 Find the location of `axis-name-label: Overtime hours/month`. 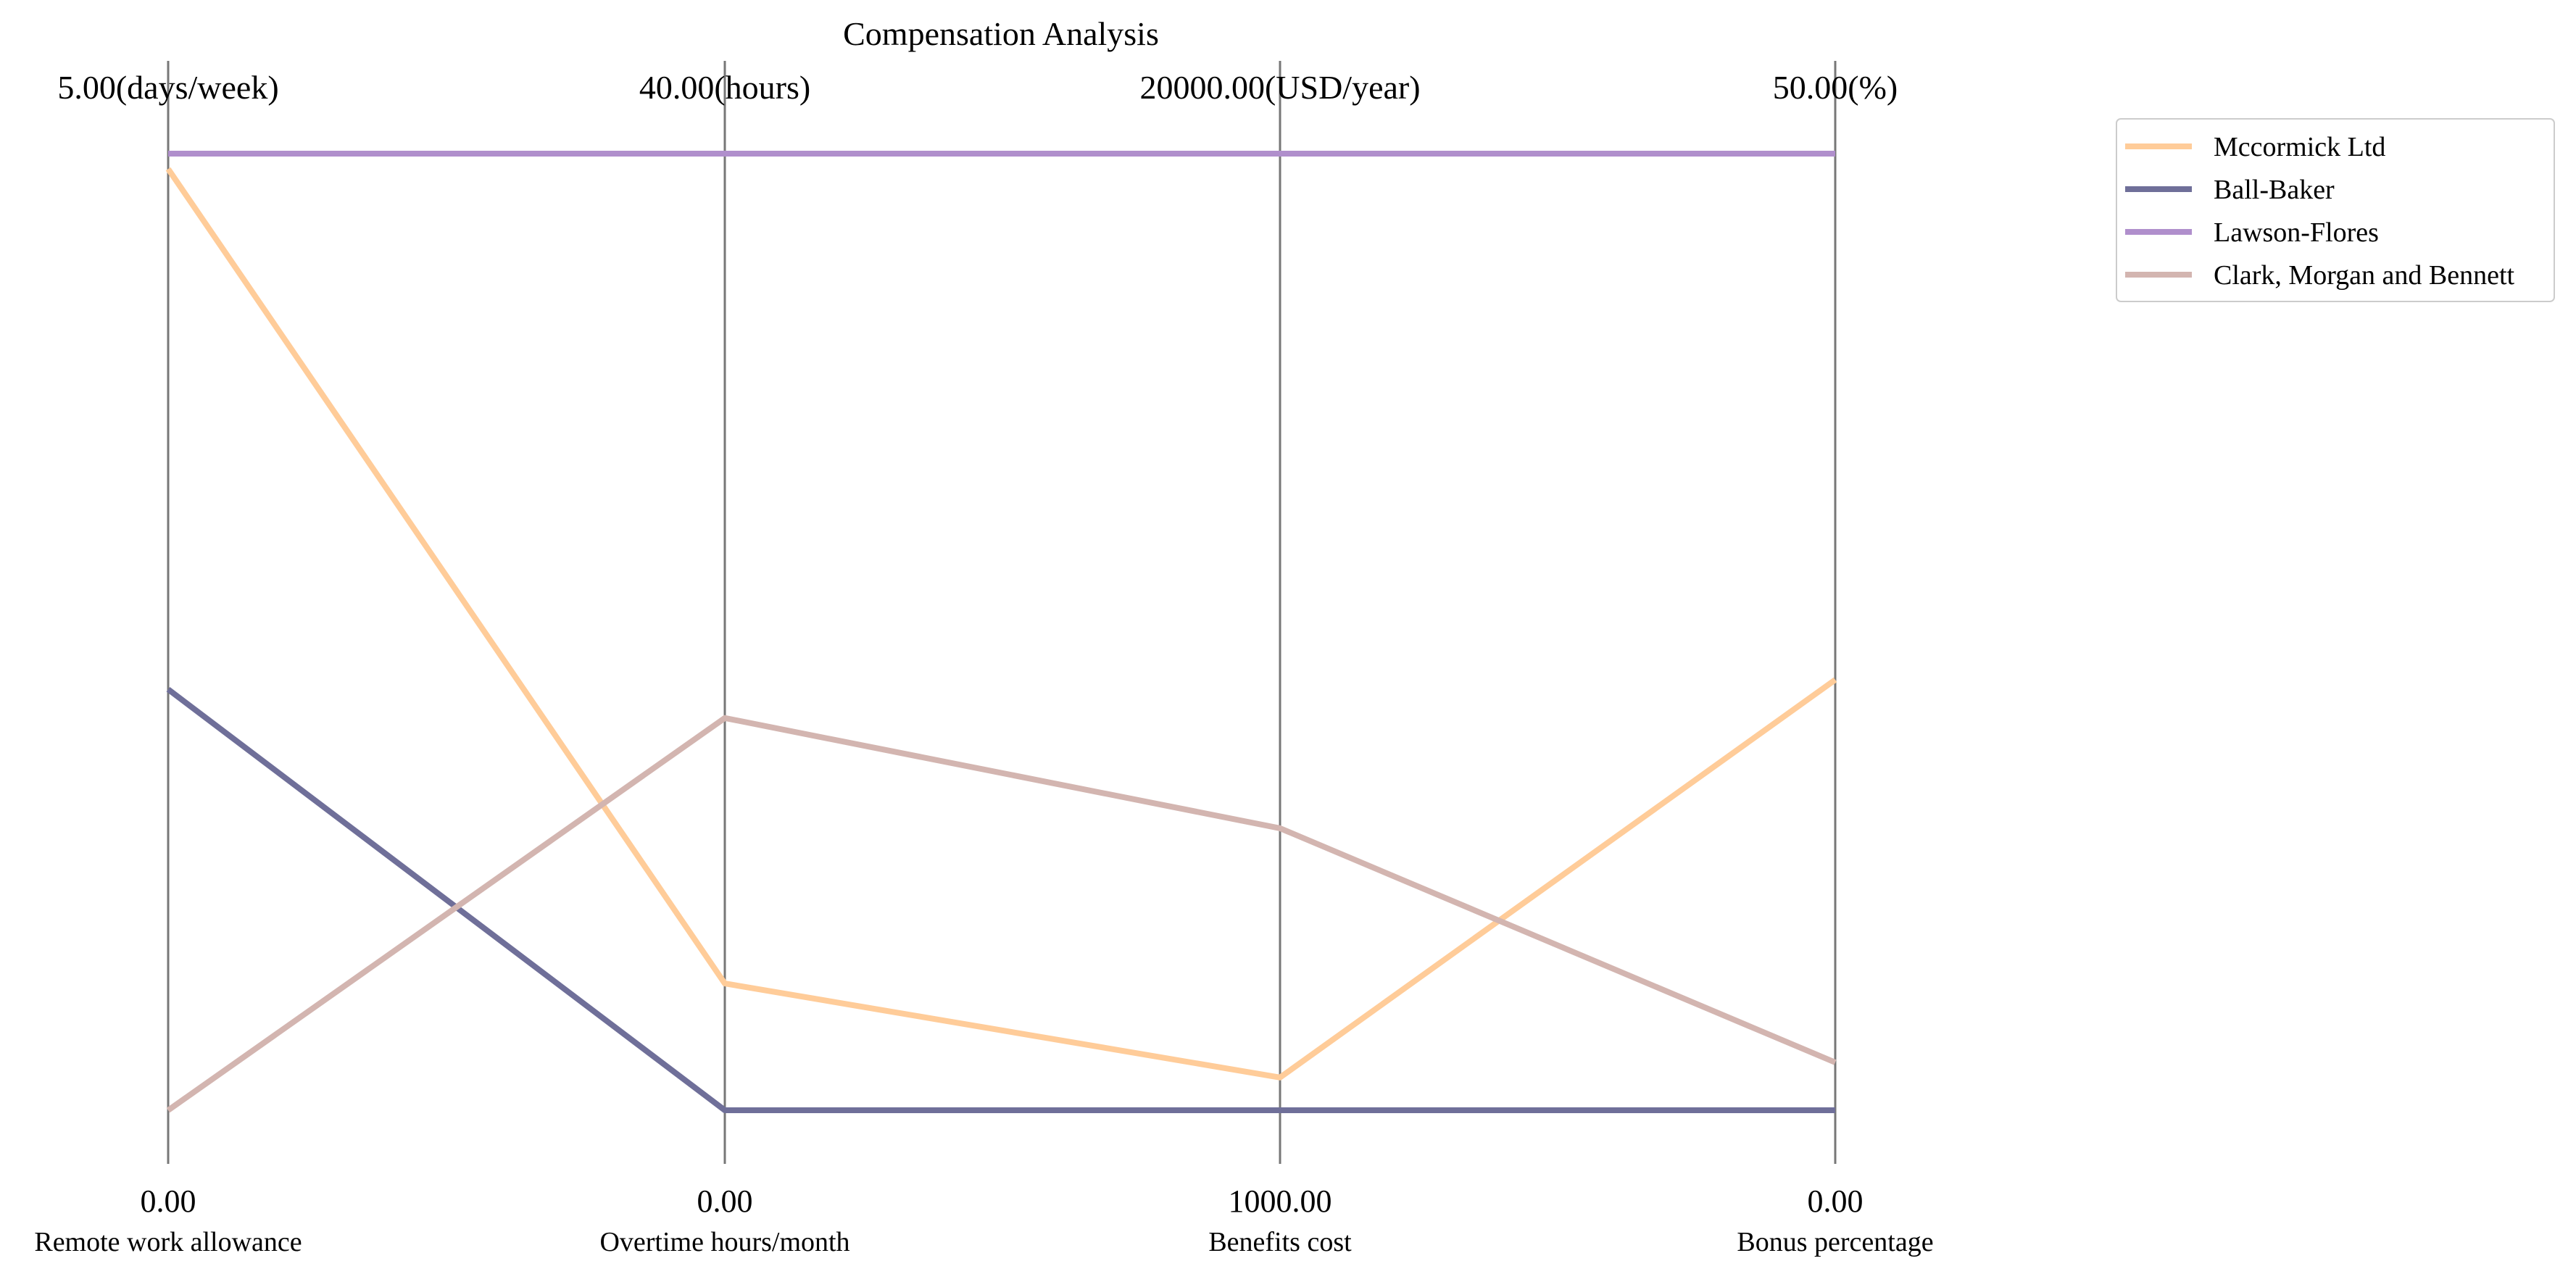

axis-name-label: Overtime hours/month is located at coordinates (724, 1242).